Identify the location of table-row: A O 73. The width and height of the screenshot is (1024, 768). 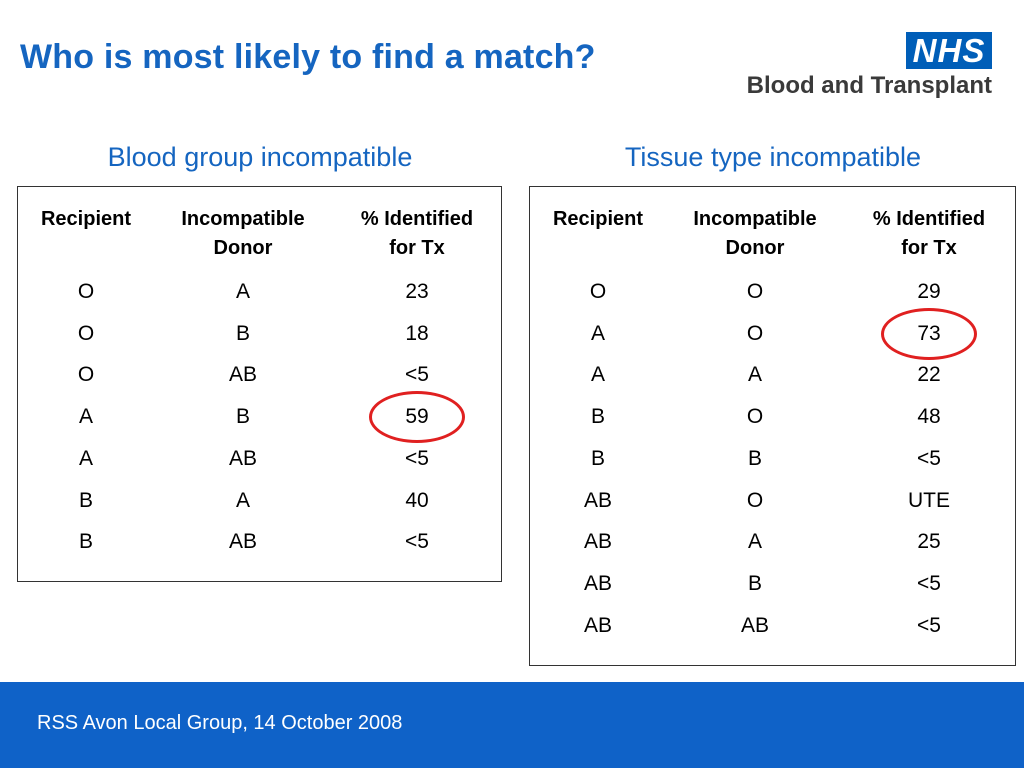
(772, 334).